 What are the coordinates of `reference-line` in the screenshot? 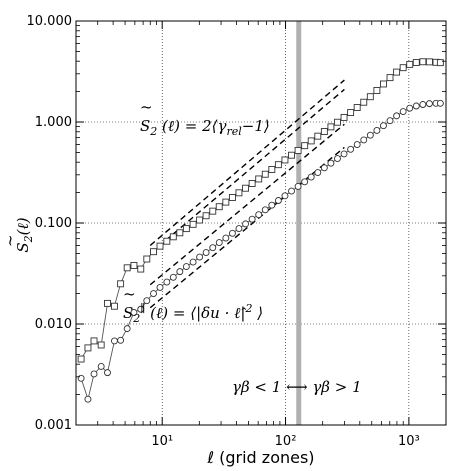 It's located at (247, 171).